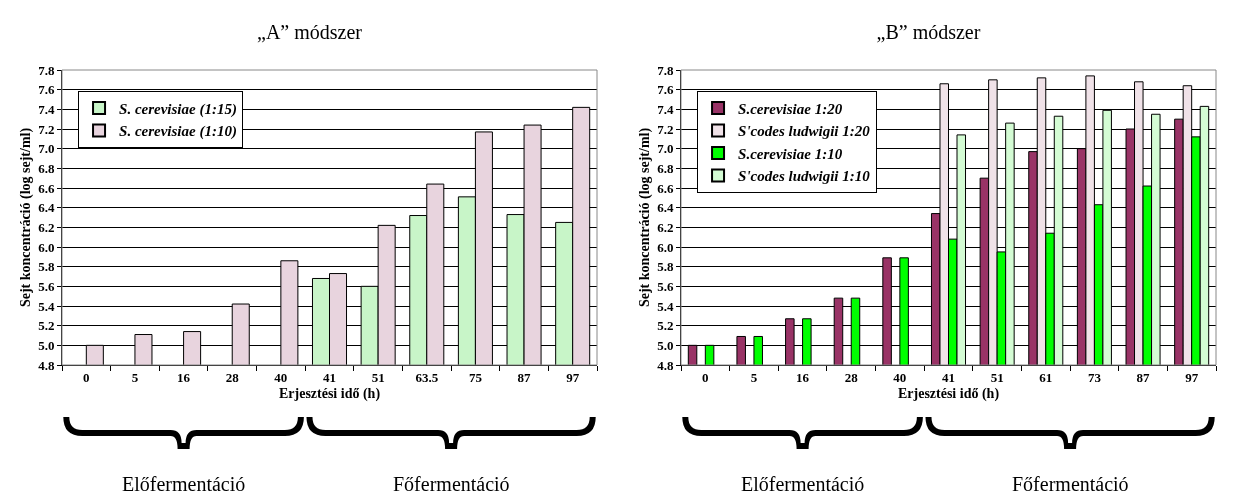 The height and width of the screenshot is (499, 1238). Describe the element at coordinates (804, 176) in the screenshot. I see `legend-label: S'codes ludwigii 1:10` at that location.